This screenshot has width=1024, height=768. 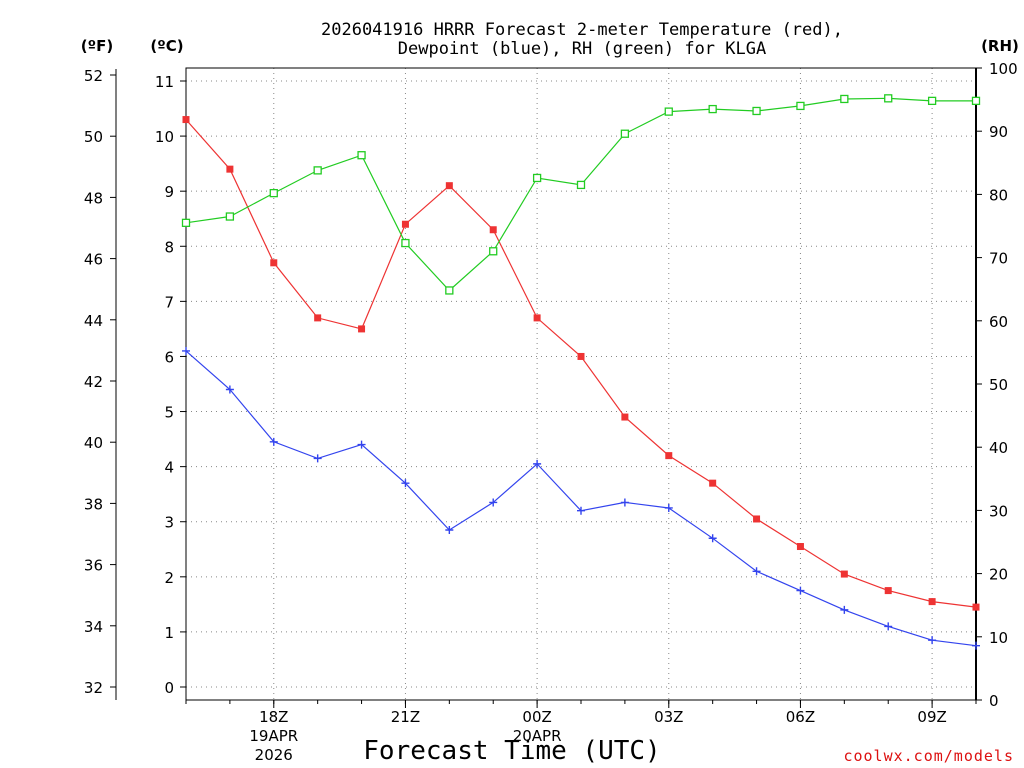 What do you see at coordinates (998, 322) in the screenshot?
I see `rh-tick-label: 60` at bounding box center [998, 322].